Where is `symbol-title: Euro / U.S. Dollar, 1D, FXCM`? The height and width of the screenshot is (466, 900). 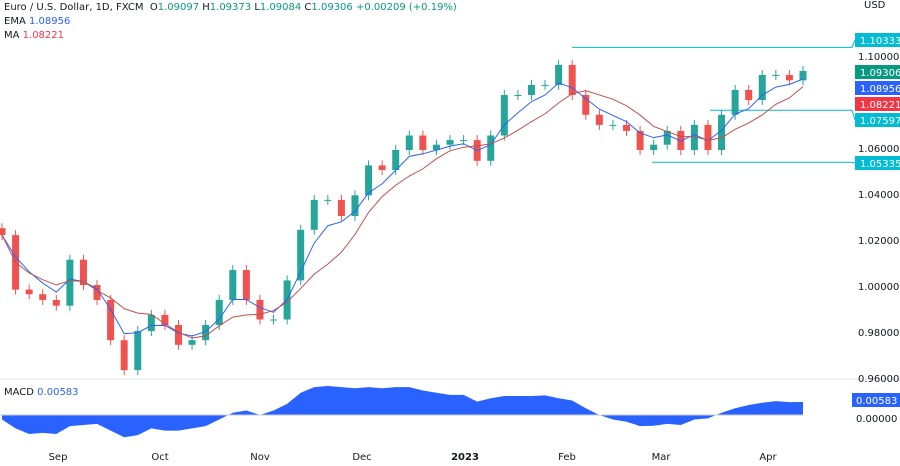
symbol-title: Euro / U.S. Dollar, 1D, FXCM is located at coordinates (74, 7).